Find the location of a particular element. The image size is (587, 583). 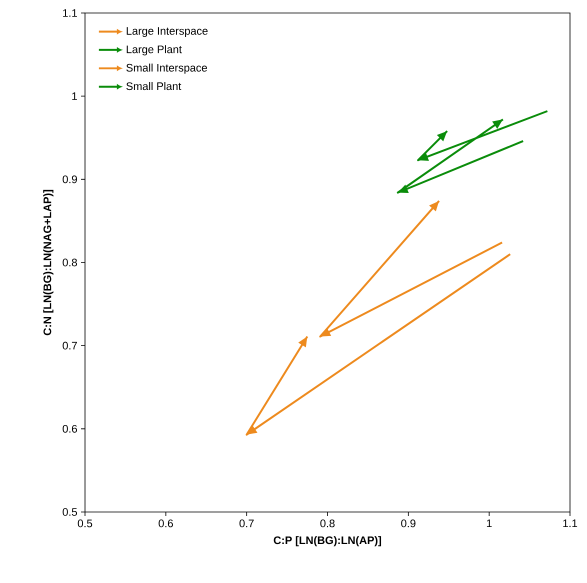

x-tick-label: 0.5 is located at coordinates (85, 524).